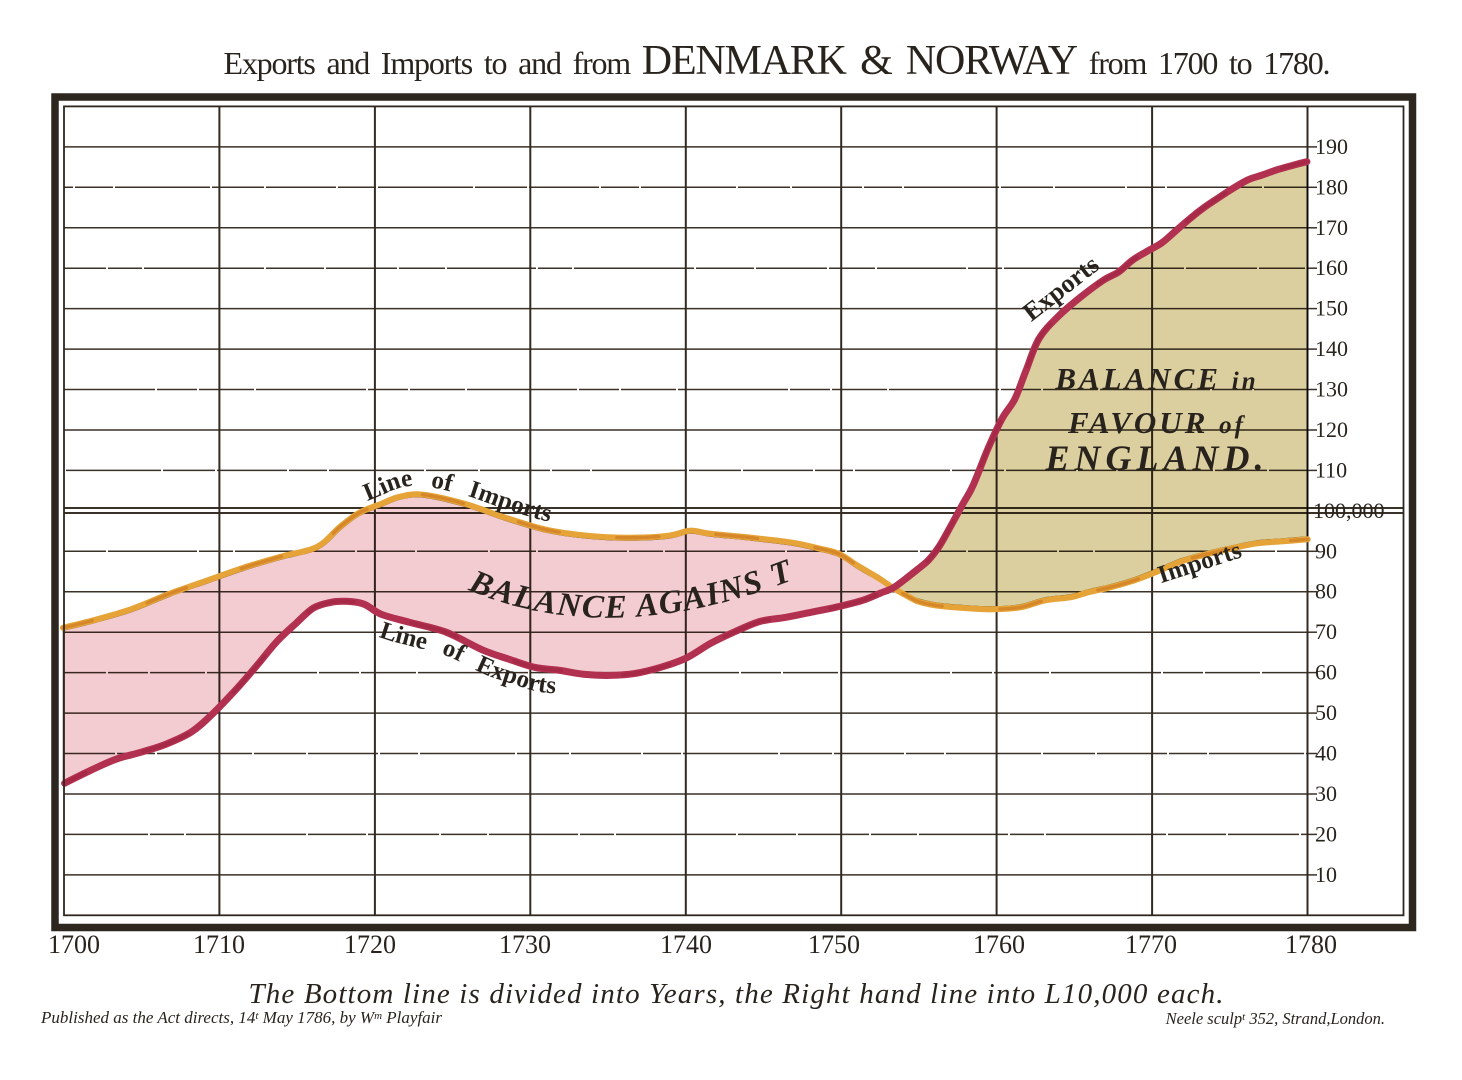 The width and height of the screenshot is (1462, 1080). I want to click on svg-text: 1740, so click(686, 944).